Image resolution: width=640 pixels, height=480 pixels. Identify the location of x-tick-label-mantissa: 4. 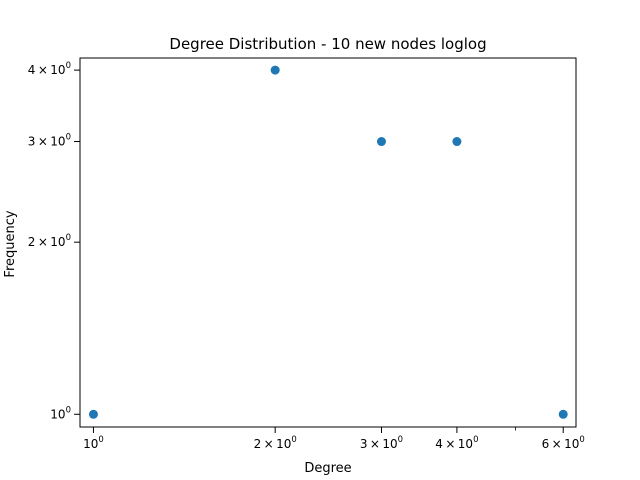
(439, 444).